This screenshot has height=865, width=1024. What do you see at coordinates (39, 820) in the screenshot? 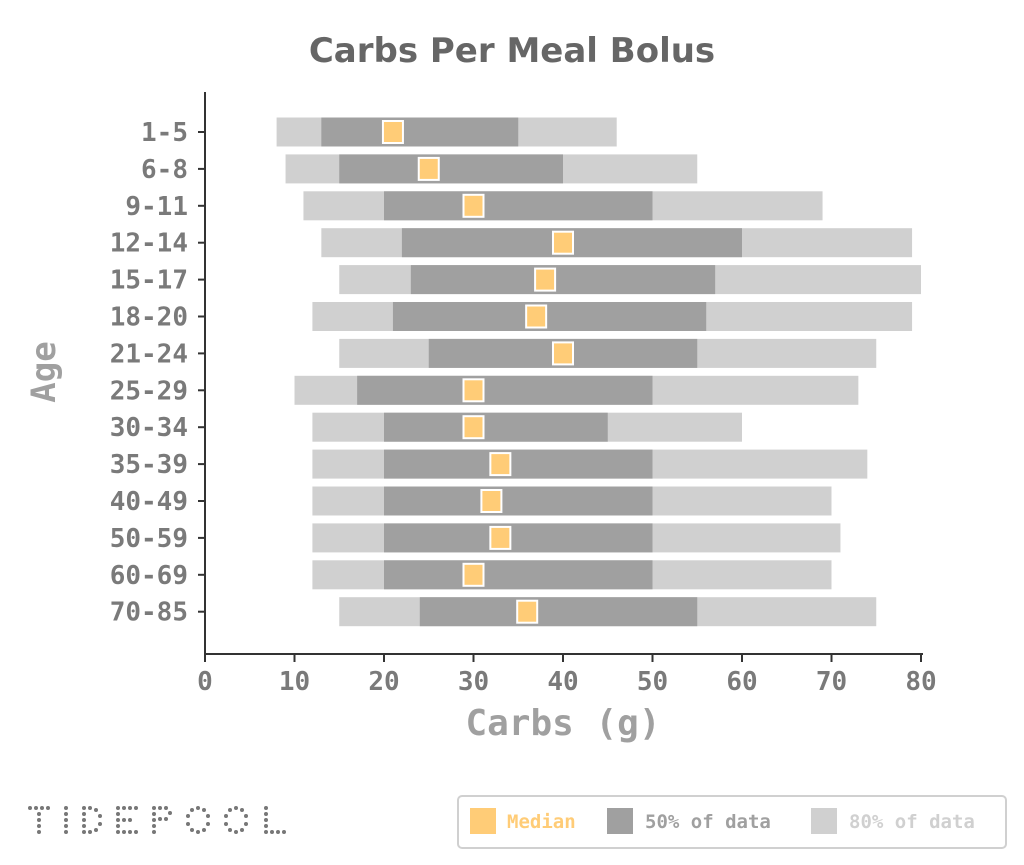
I see `logo-letter-t` at bounding box center [39, 820].